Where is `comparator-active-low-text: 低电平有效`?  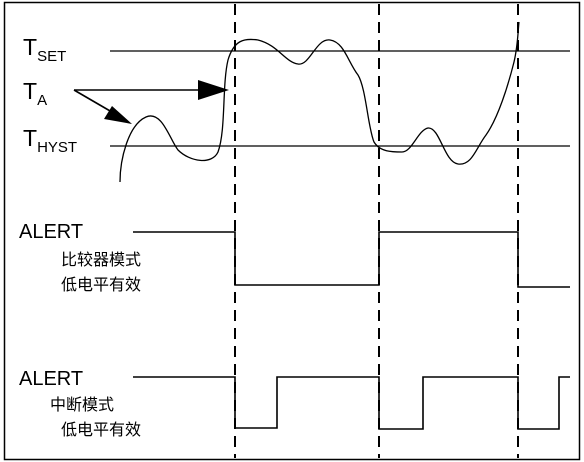 comparator-active-low-text: 低电平有效 is located at coordinates (101, 284).